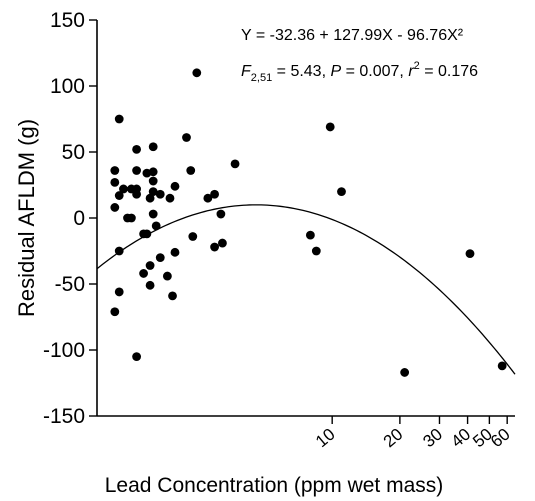  Describe the element at coordinates (352, 35) in the screenshot. I see `equation-annotation: Y = -32.36 + 127.99X - 96.76X²` at that location.